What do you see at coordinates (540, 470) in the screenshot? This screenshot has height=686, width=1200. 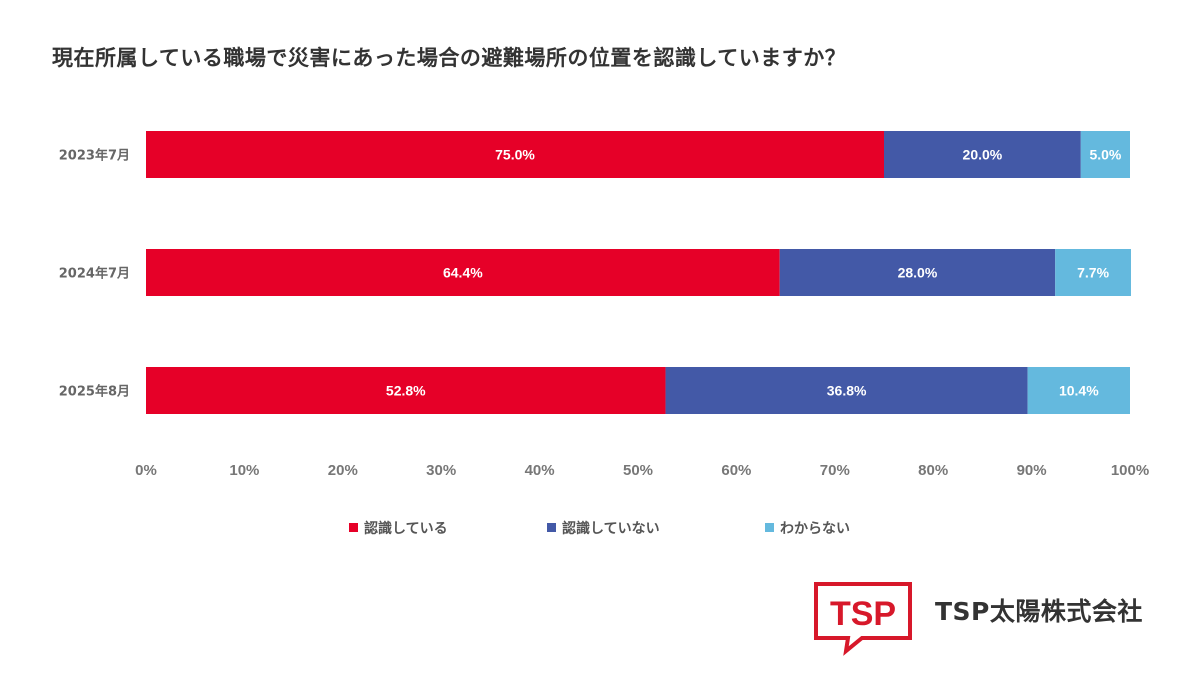 I see `x-tick-label: 40%` at bounding box center [540, 470].